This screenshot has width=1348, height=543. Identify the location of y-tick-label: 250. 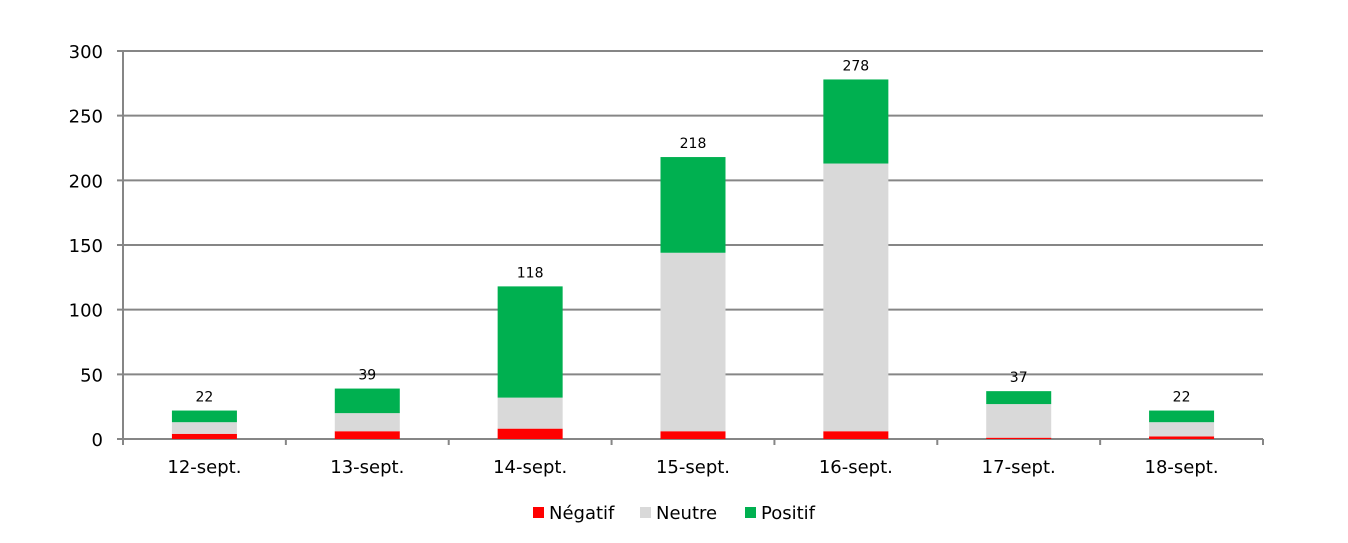
(86, 117).